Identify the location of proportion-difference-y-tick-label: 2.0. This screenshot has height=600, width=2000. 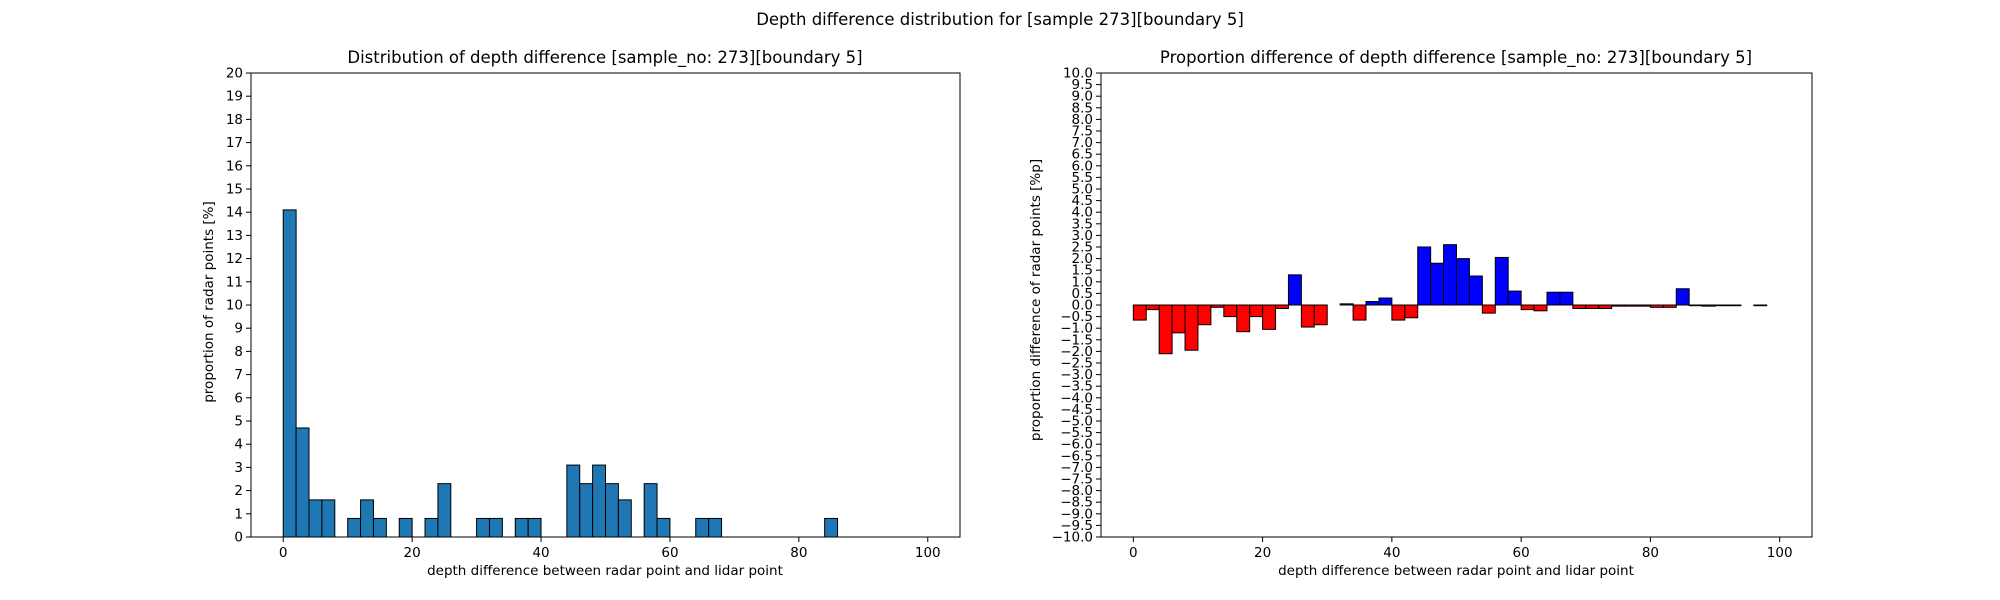
(1082, 259).